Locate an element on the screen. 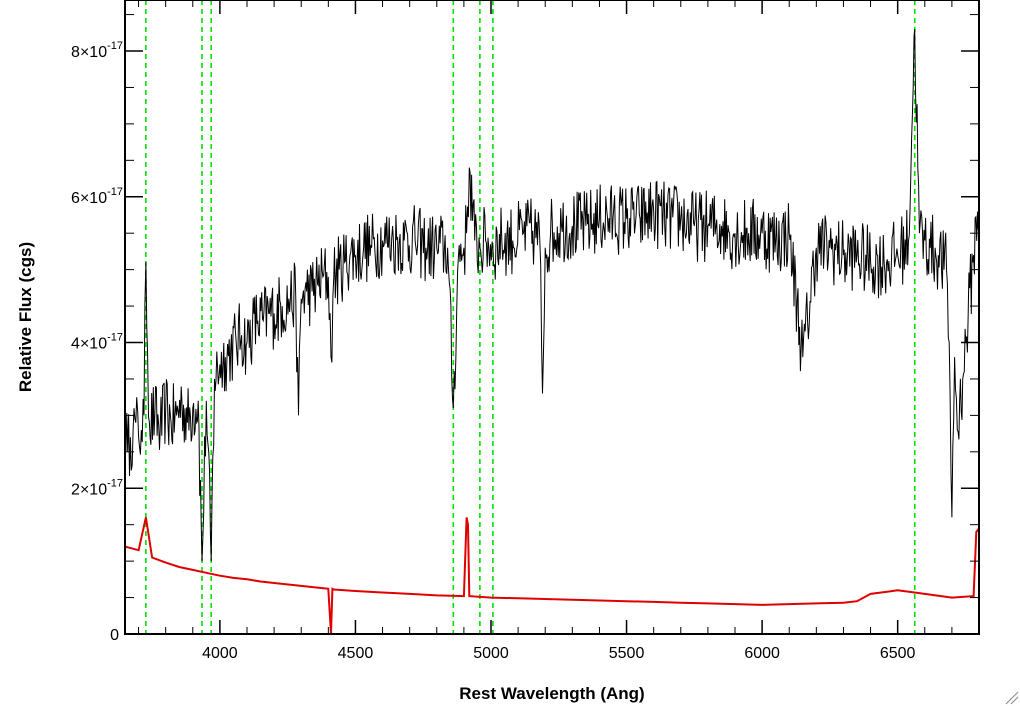 The image size is (1020, 706). y-axis-label: Relative Flux (cgs) is located at coordinates (25, 317).